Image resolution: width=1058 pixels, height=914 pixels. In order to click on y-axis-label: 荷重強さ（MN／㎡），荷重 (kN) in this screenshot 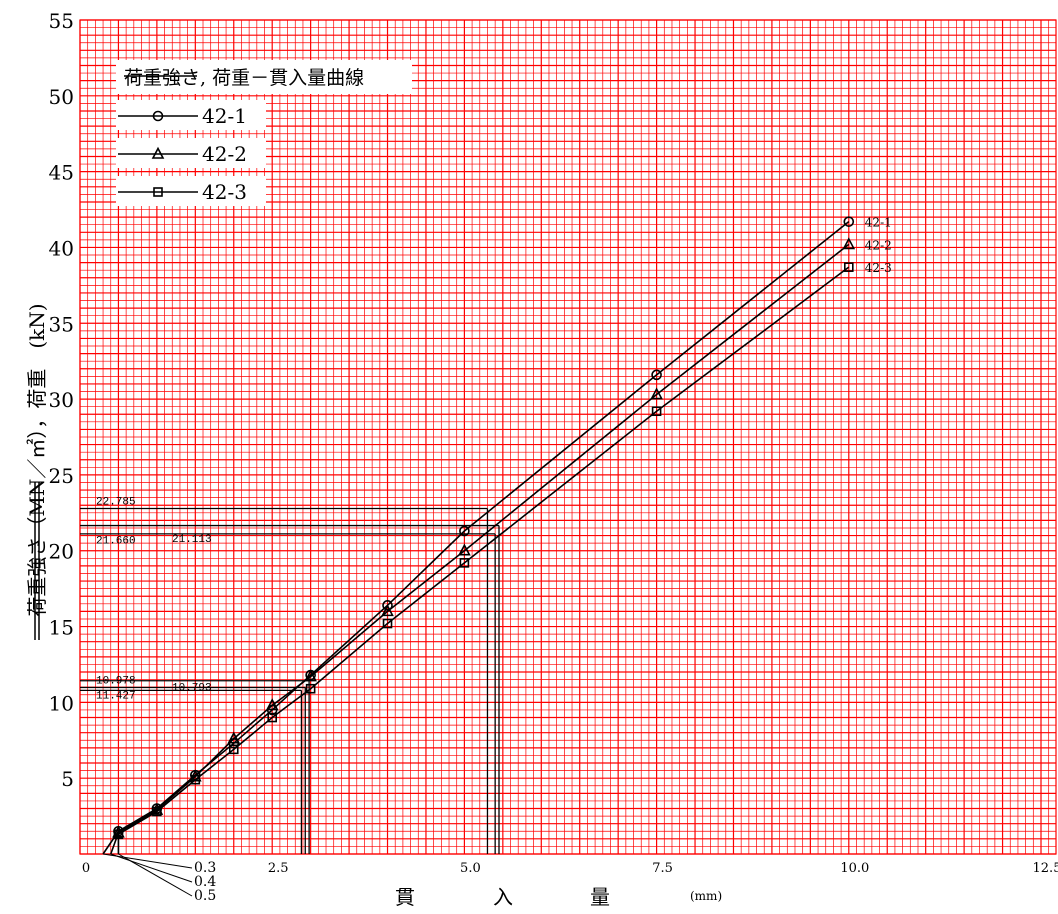, I will do `click(37, 471)`.